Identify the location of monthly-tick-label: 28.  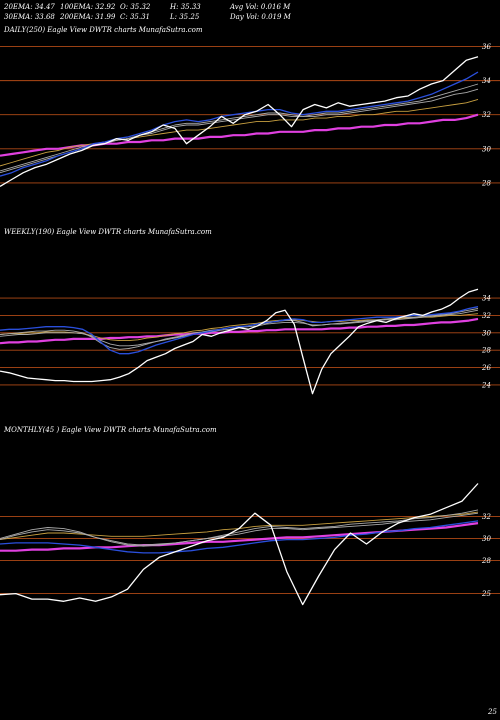
(486, 561).